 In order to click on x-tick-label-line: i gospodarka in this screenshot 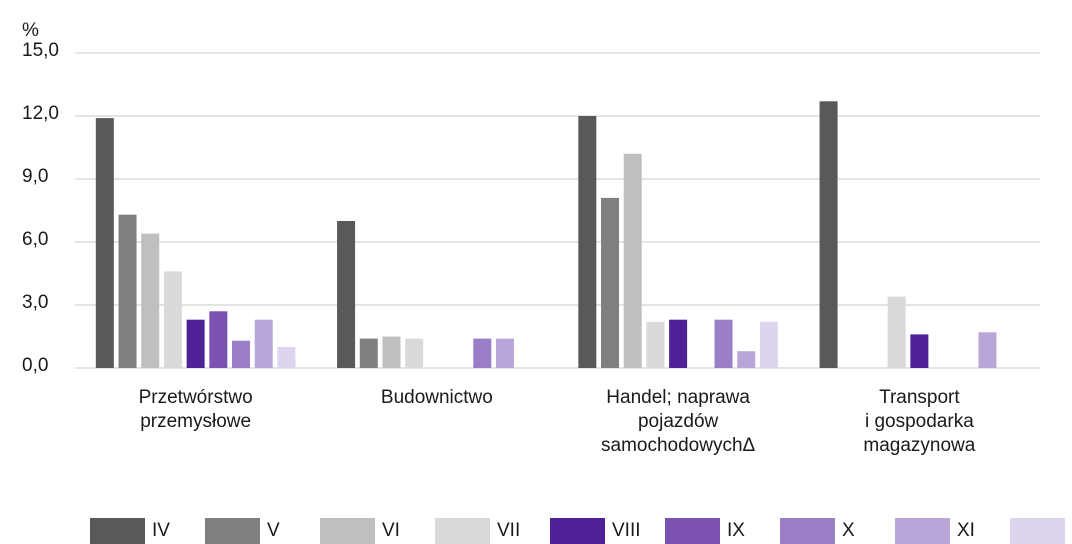, I will do `click(919, 421)`.